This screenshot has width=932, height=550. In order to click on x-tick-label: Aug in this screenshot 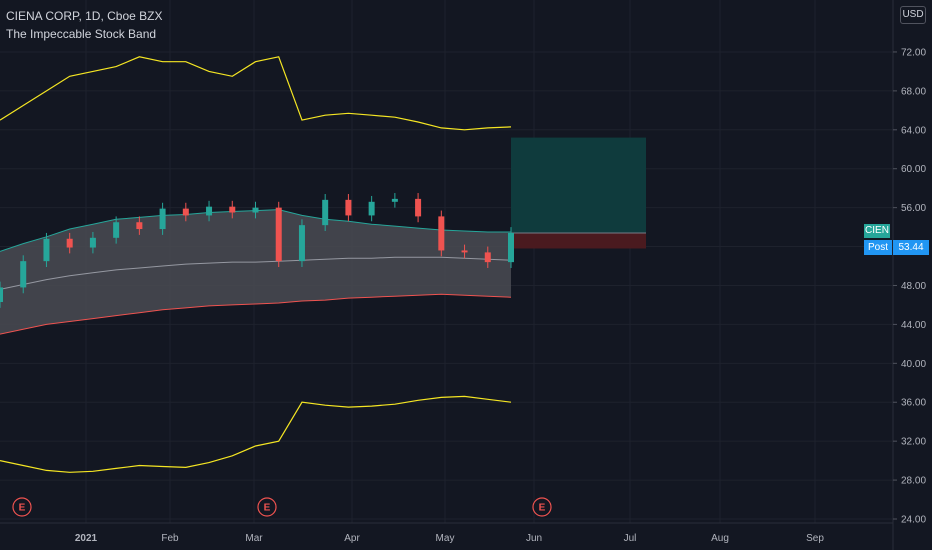, I will do `click(720, 538)`.